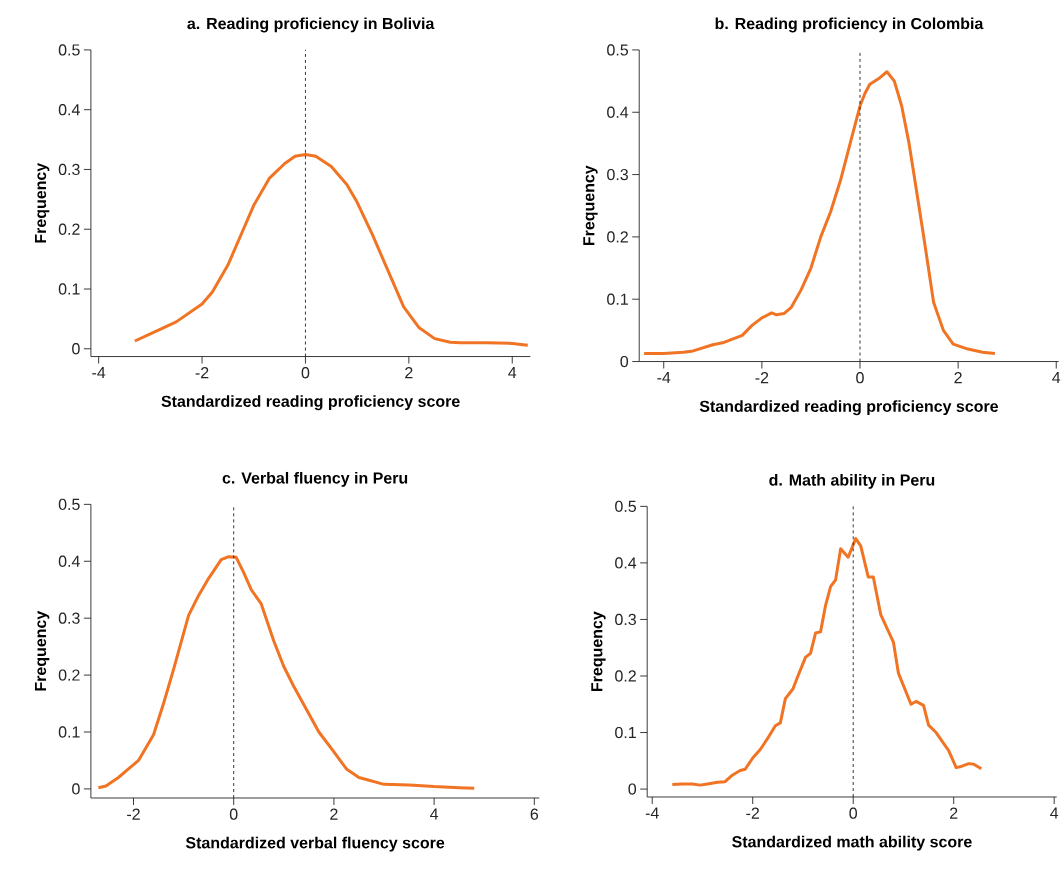 Image resolution: width=1064 pixels, height=882 pixels. I want to click on x-axis-title: Standardized verbal fluency score, so click(315, 844).